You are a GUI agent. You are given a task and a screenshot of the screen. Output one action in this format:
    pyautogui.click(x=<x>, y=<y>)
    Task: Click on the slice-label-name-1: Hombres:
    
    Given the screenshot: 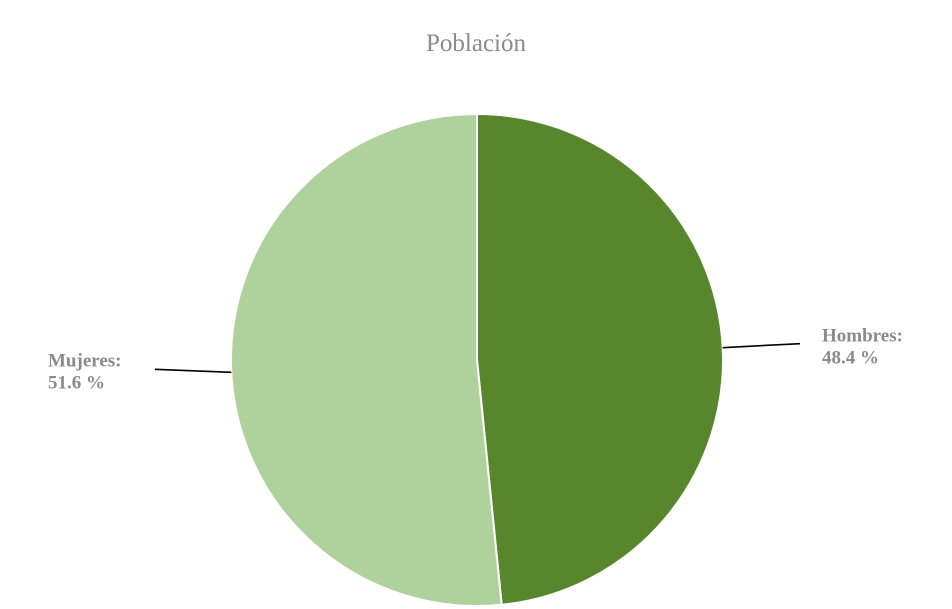 What is the action you would take?
    pyautogui.click(x=862, y=336)
    